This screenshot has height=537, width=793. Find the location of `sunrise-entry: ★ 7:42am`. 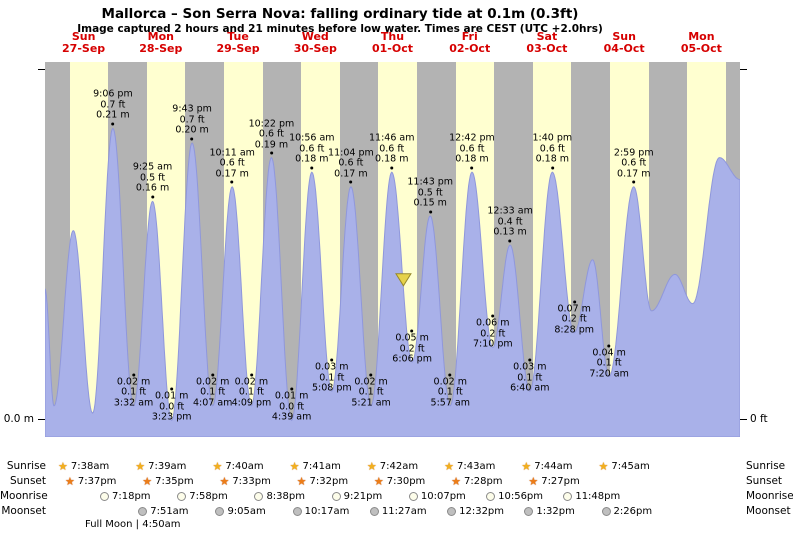

sunrise-entry: ★ 7:42am is located at coordinates (392, 466).